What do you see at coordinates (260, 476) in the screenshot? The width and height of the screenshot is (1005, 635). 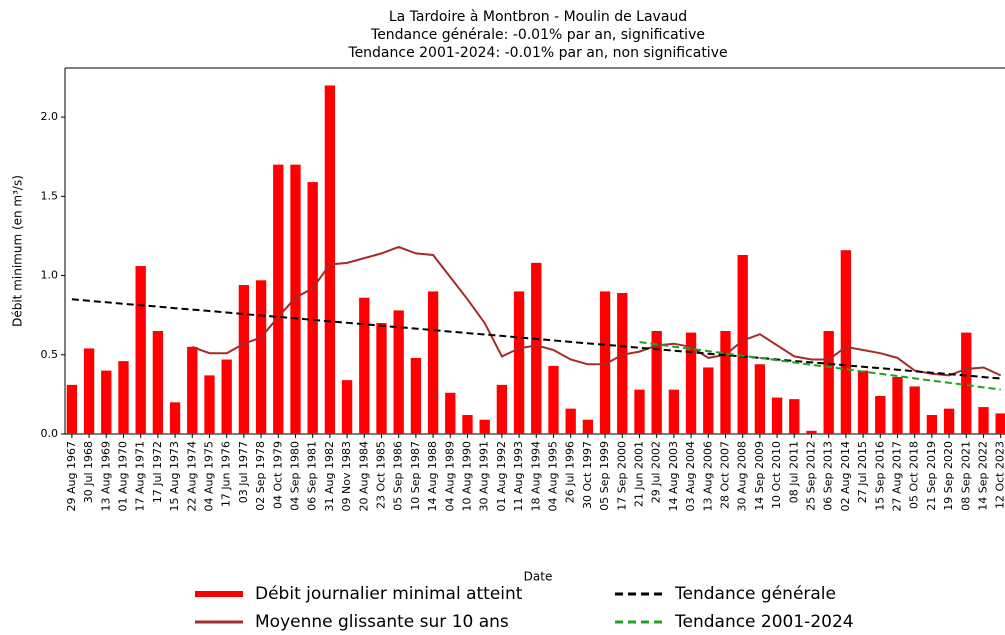 I see `x-tick-label: 02 Sep 1978` at bounding box center [260, 476].